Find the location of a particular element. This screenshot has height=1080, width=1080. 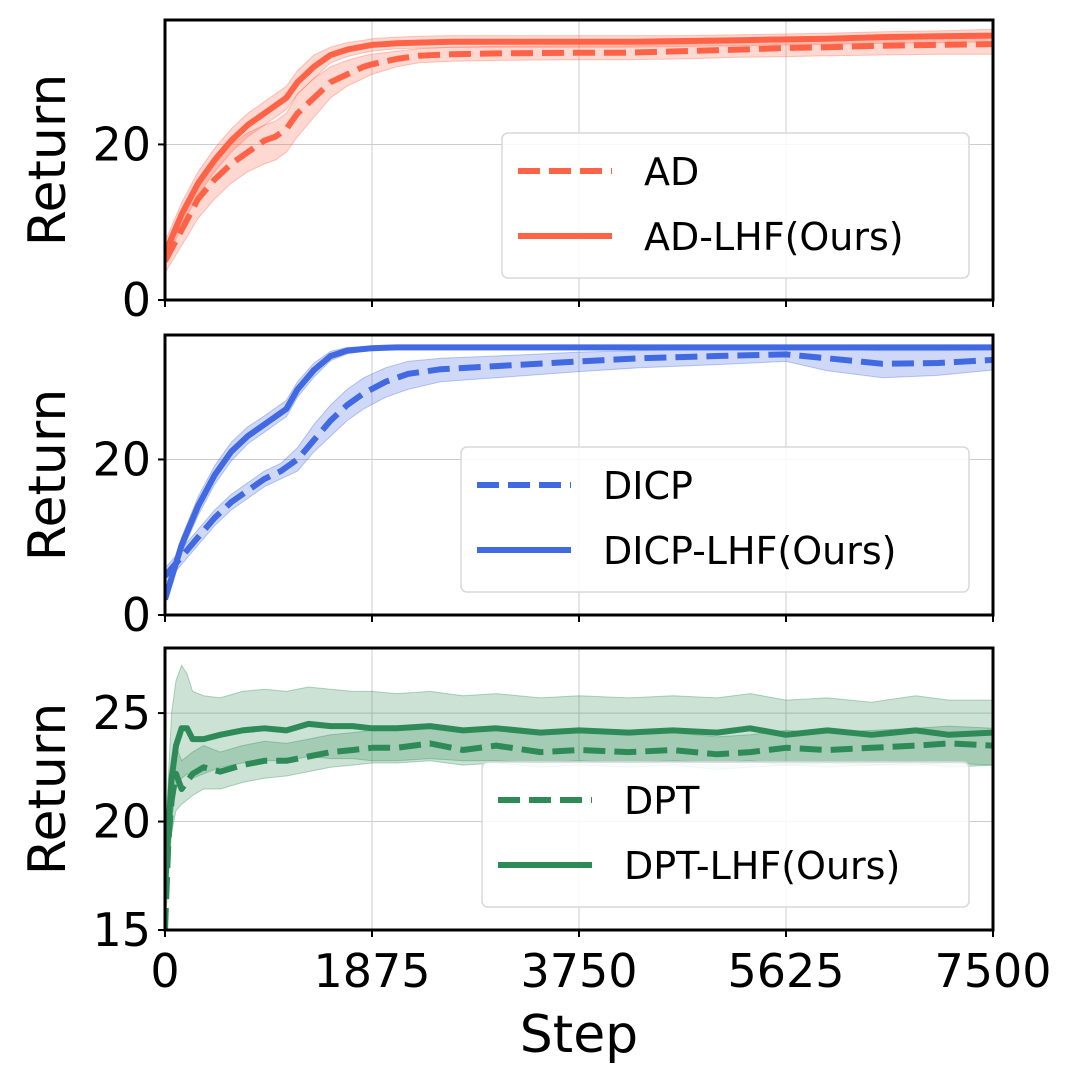

y-tick-label: 15 is located at coordinates (121, 930).